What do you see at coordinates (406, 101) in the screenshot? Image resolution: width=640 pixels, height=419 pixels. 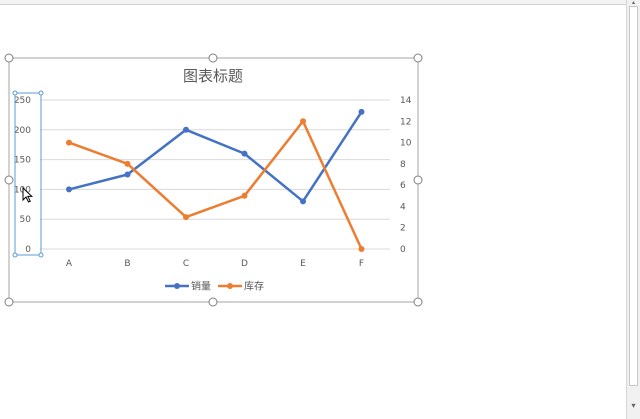 I see `y2-tick-label: 14` at bounding box center [406, 101].